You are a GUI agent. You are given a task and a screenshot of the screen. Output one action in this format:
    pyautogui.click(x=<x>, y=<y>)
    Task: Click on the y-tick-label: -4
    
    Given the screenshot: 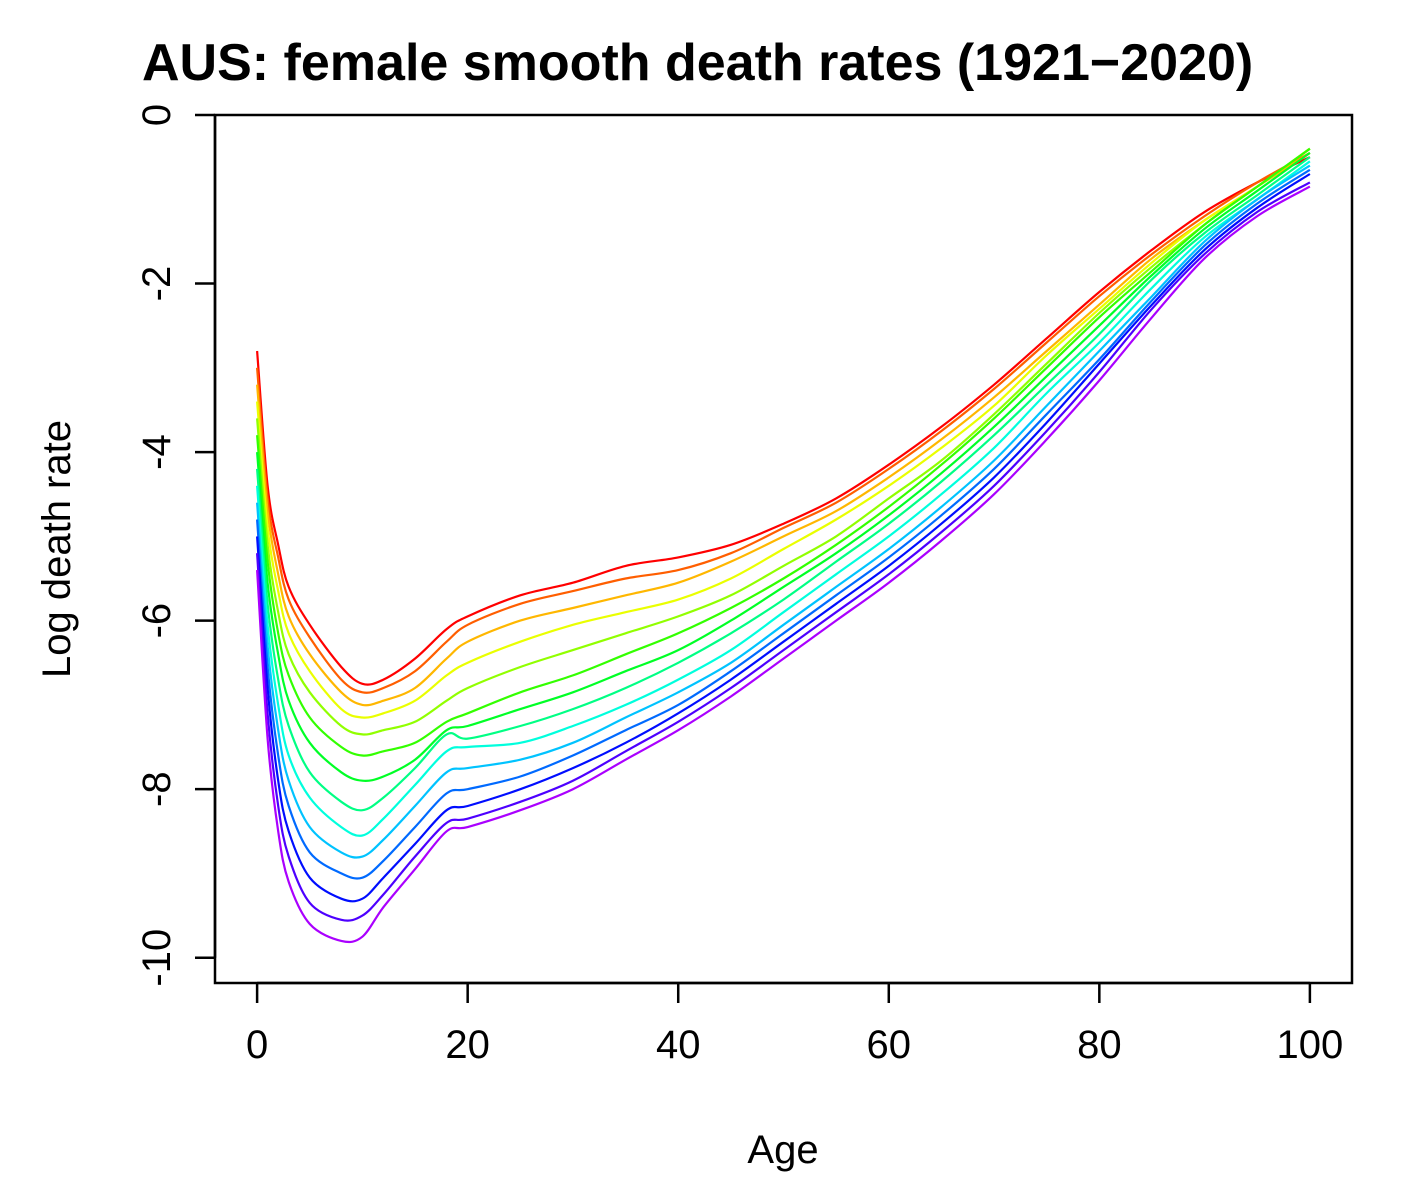 What is the action you would take?
    pyautogui.click(x=157, y=452)
    